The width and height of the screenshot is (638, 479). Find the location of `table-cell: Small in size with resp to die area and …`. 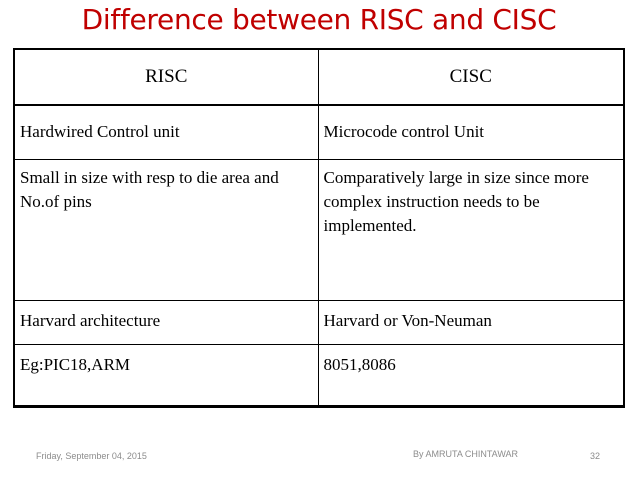

table-cell: Small in size with resp to die area and … is located at coordinates (166, 230).